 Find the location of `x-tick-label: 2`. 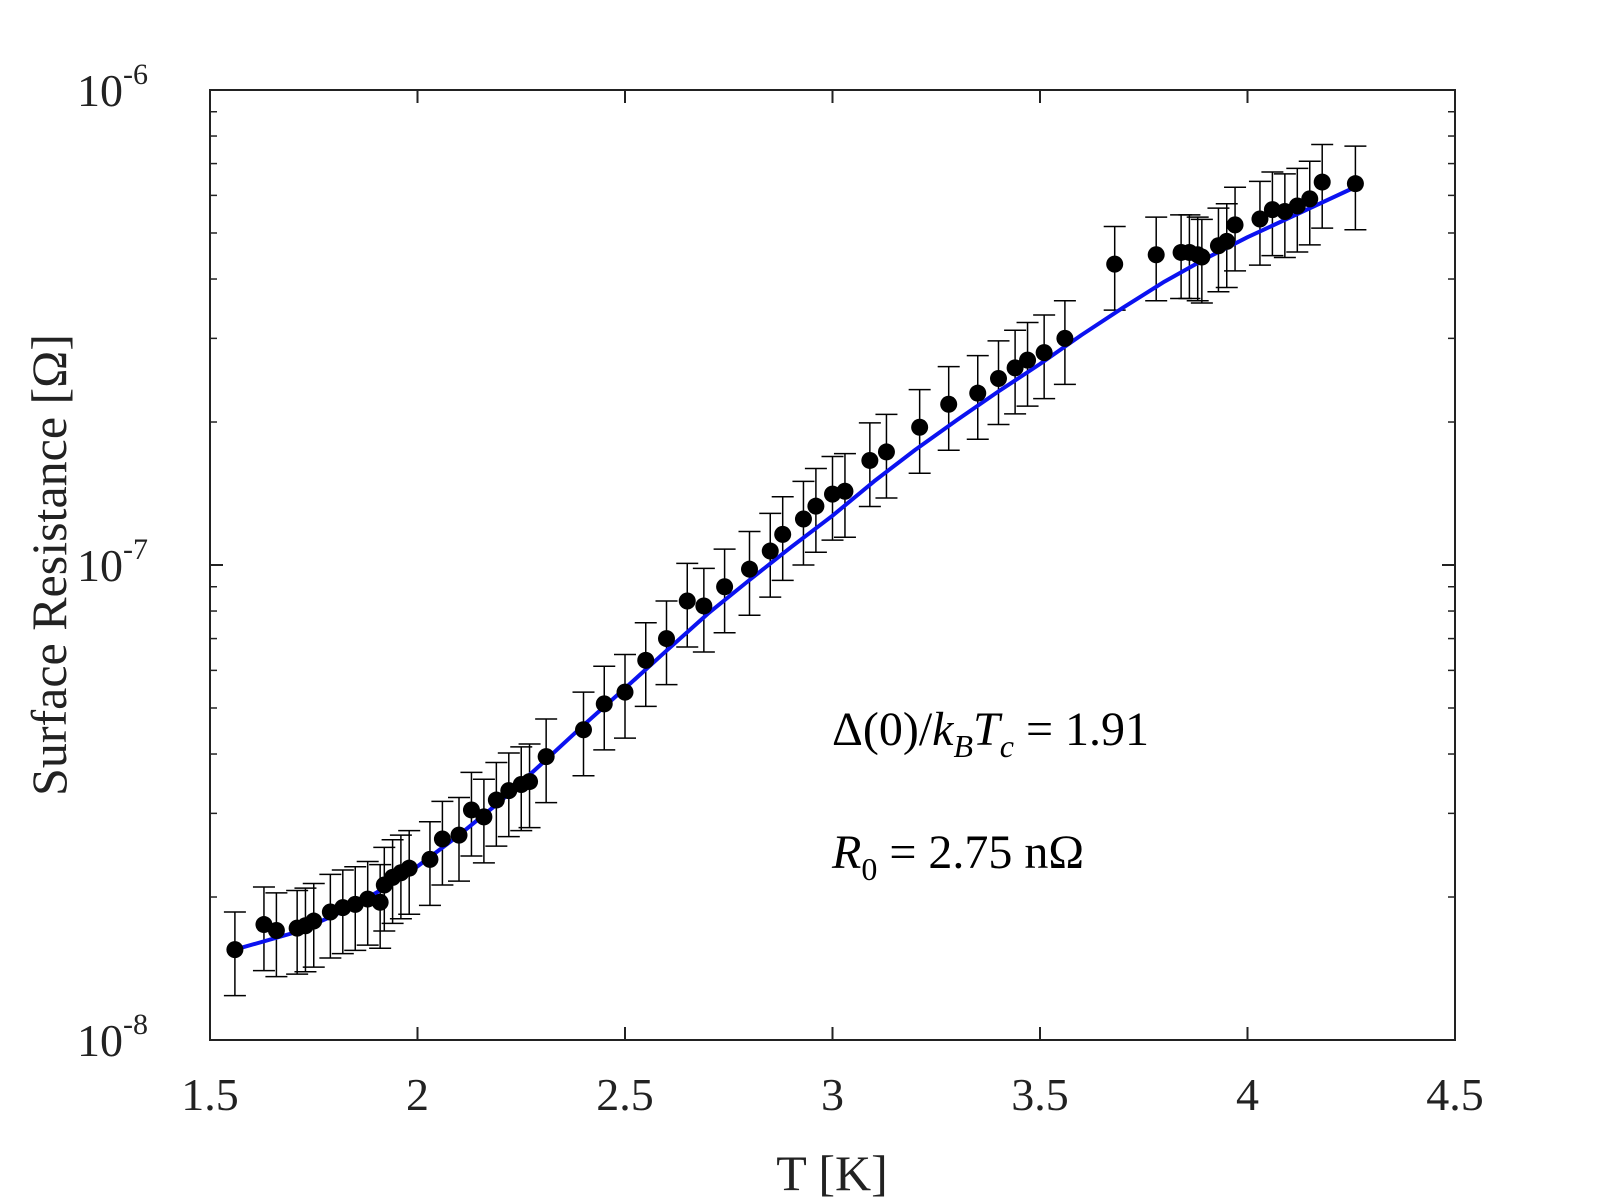

x-tick-label: 2 is located at coordinates (417, 1094).